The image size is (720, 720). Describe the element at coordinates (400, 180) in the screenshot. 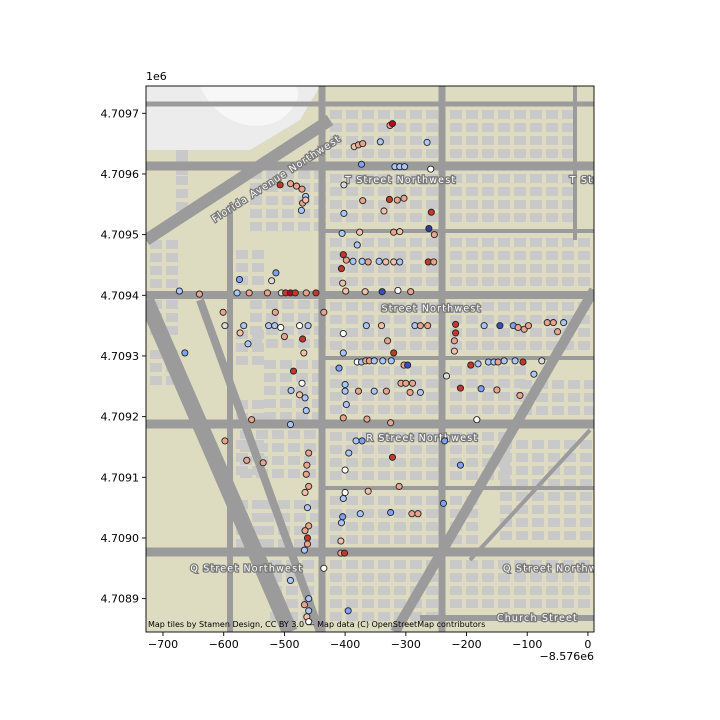

I see `street-label-1: T Street Northwest` at that location.